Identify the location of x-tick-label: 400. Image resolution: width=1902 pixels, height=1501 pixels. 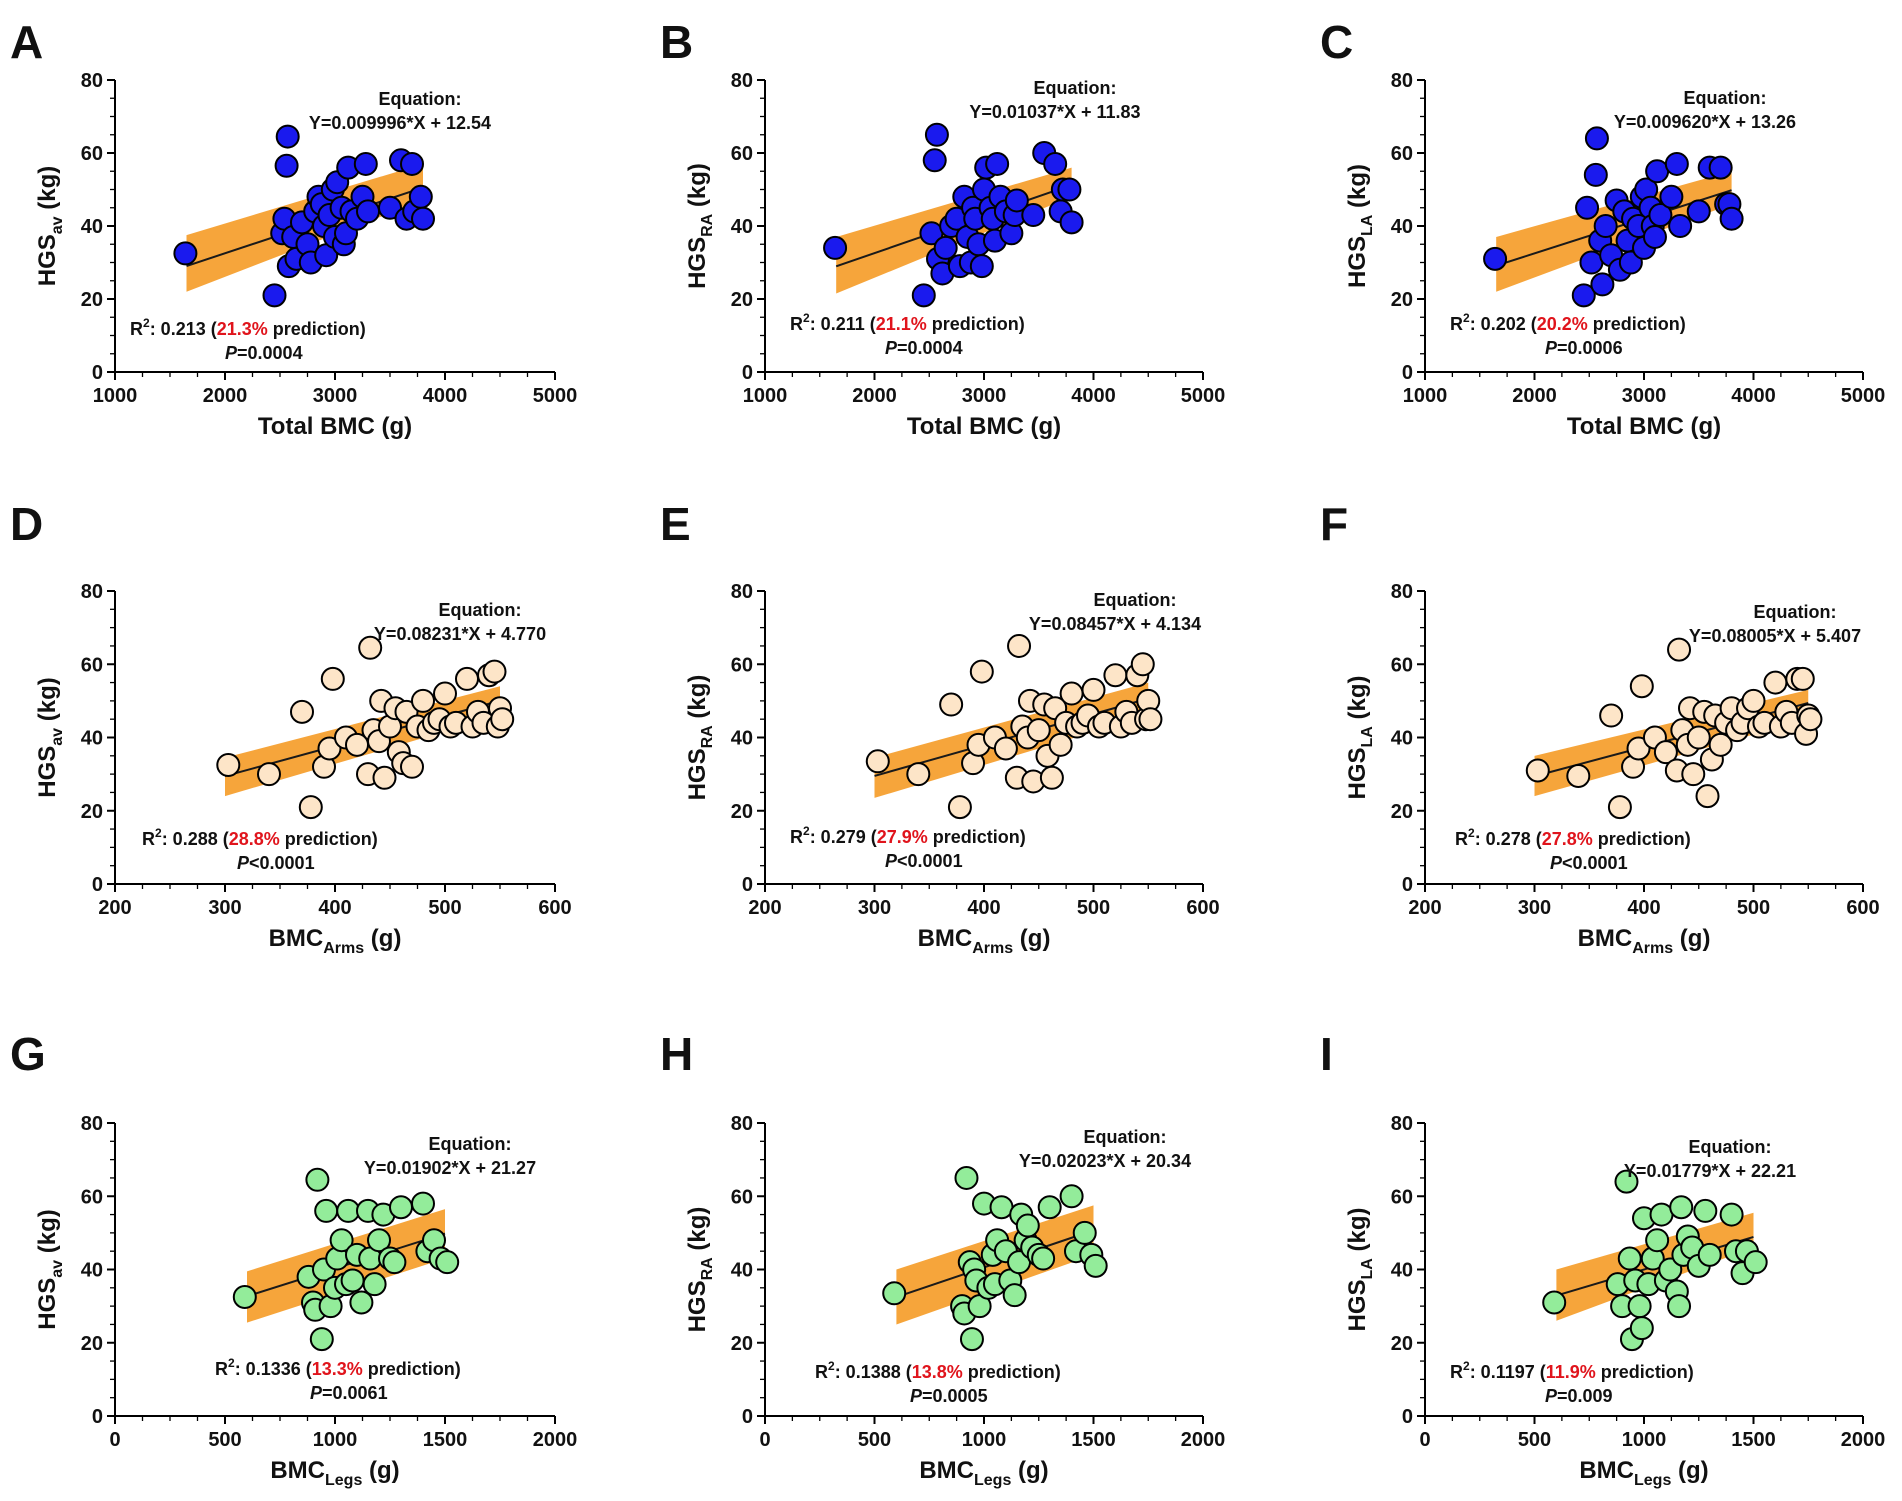
(983, 908).